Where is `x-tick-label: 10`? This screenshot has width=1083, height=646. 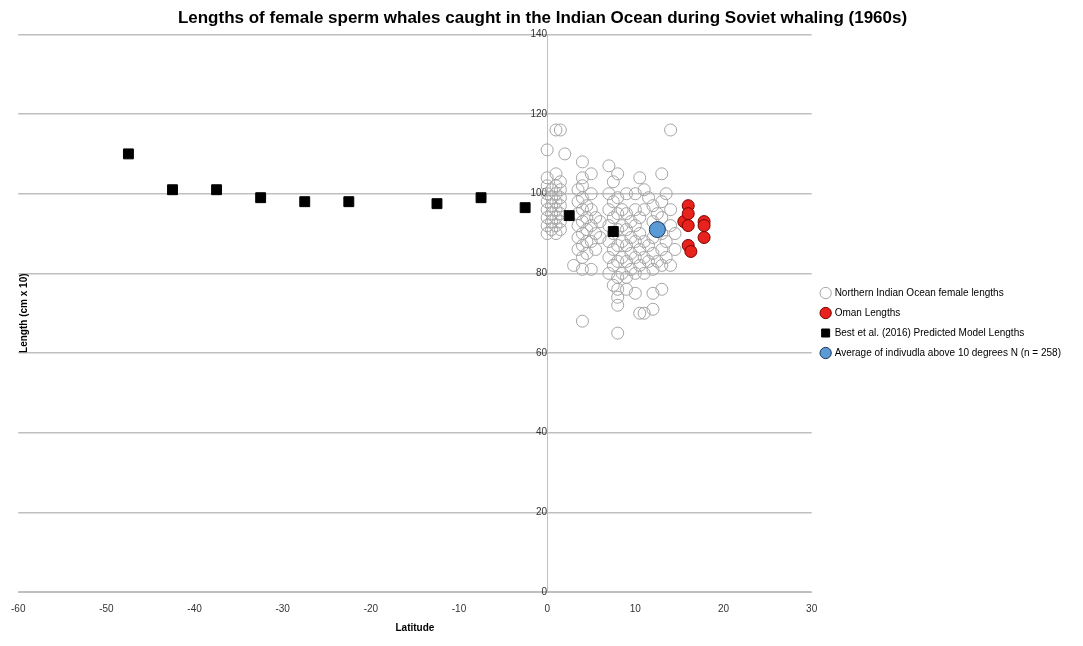
x-tick-label: 10 is located at coordinates (635, 608).